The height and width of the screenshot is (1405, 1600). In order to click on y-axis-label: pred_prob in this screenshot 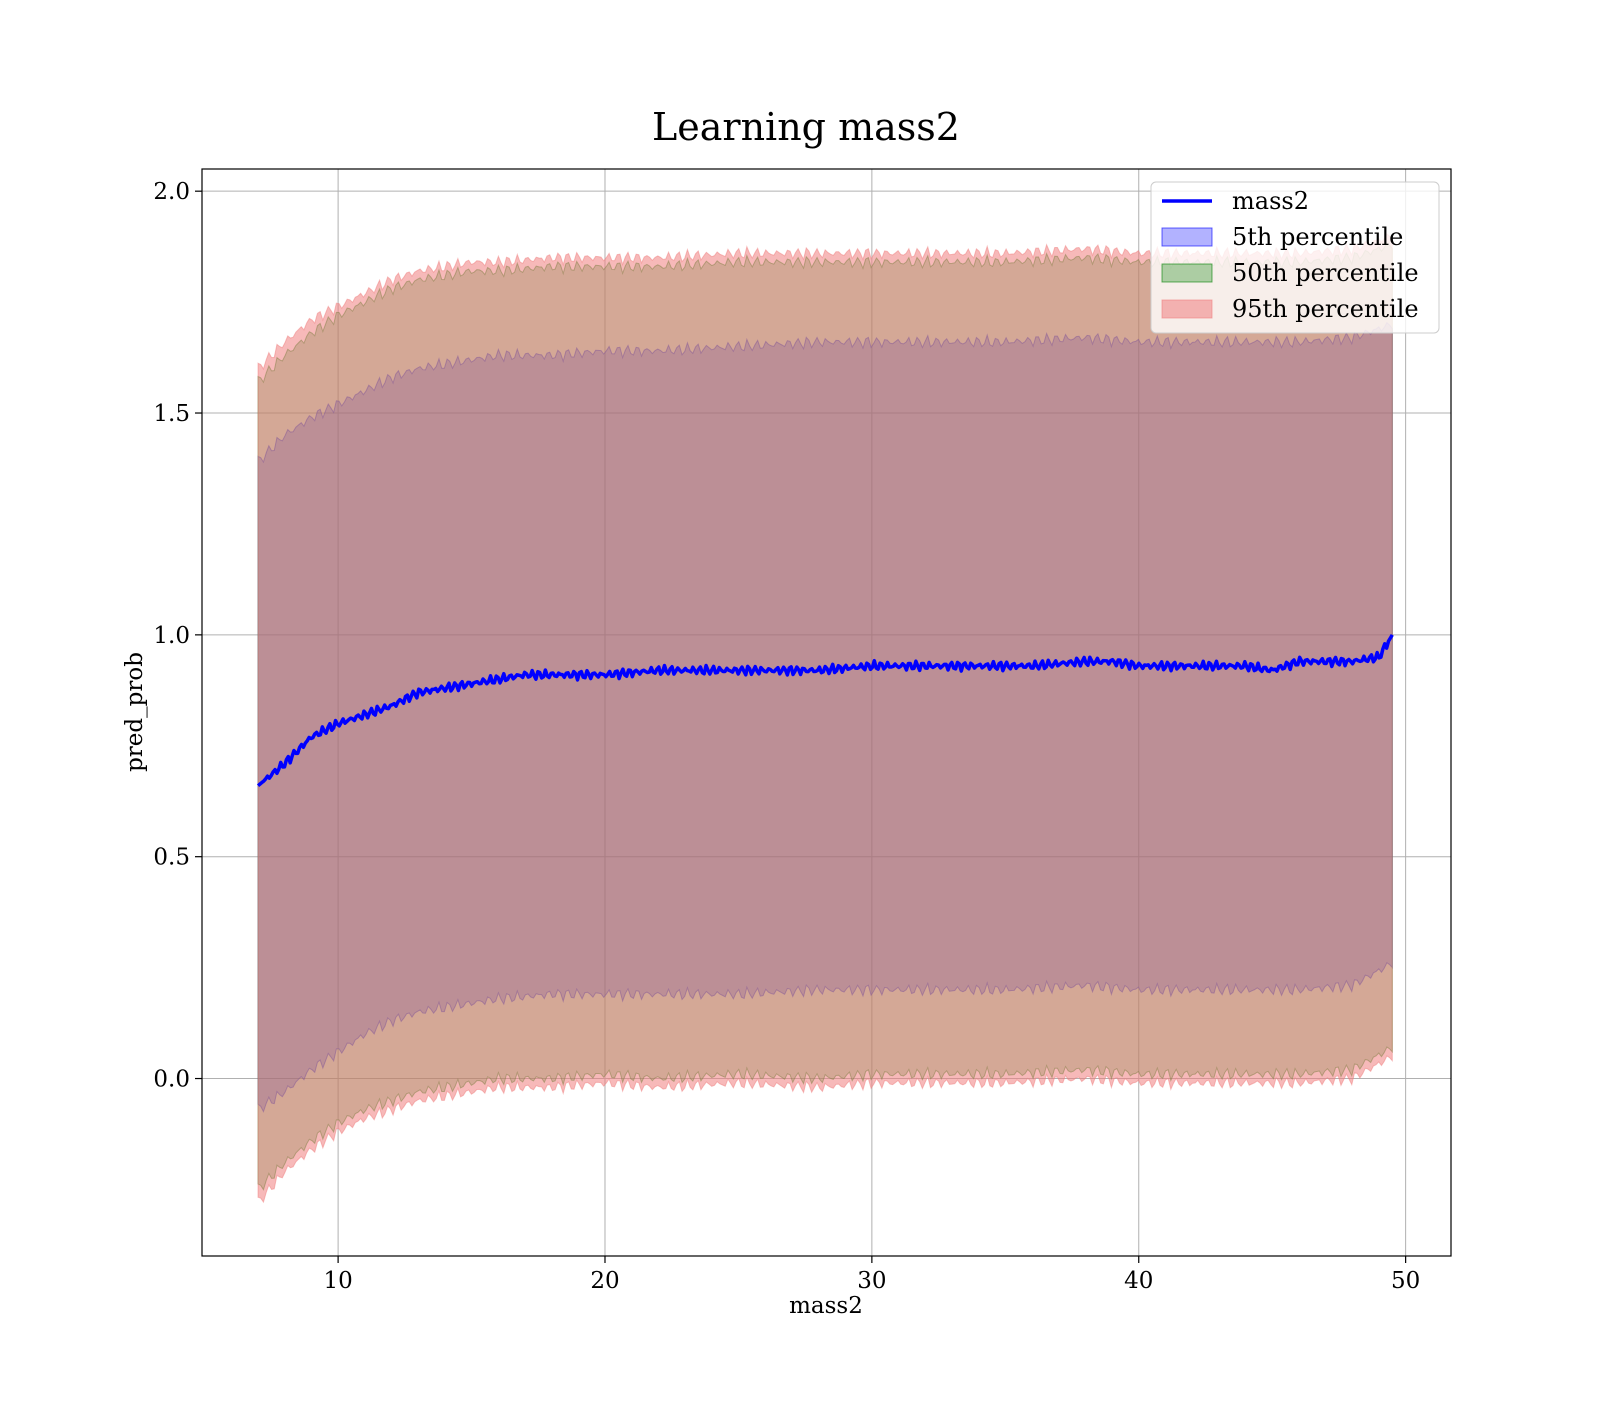, I will do `click(135, 712)`.